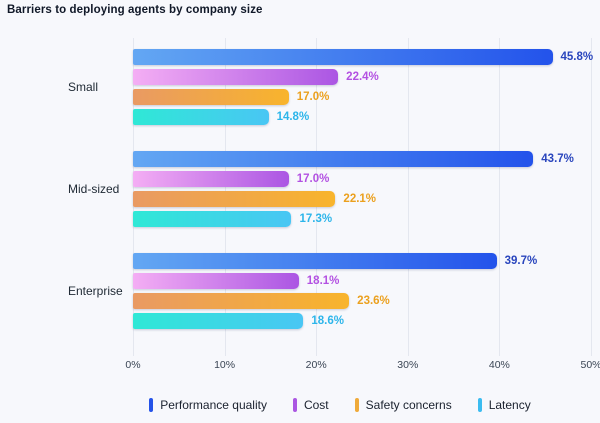 This screenshot has height=423, width=600. Describe the element at coordinates (362, 117) in the screenshot. I see `bar-row-latency-small: 14.8%` at that location.